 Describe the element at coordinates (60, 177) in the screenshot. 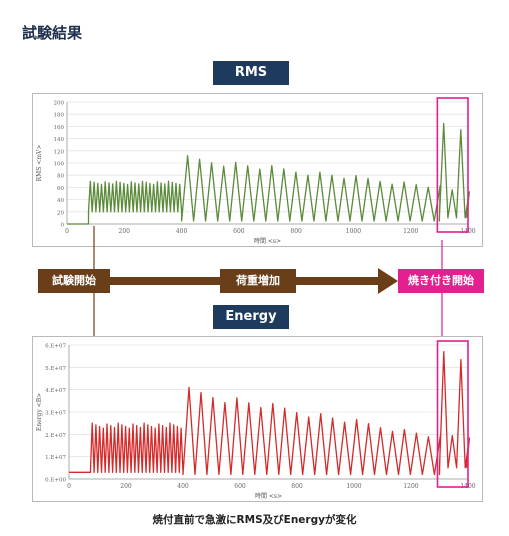

I see `y-tick-label: 80` at that location.